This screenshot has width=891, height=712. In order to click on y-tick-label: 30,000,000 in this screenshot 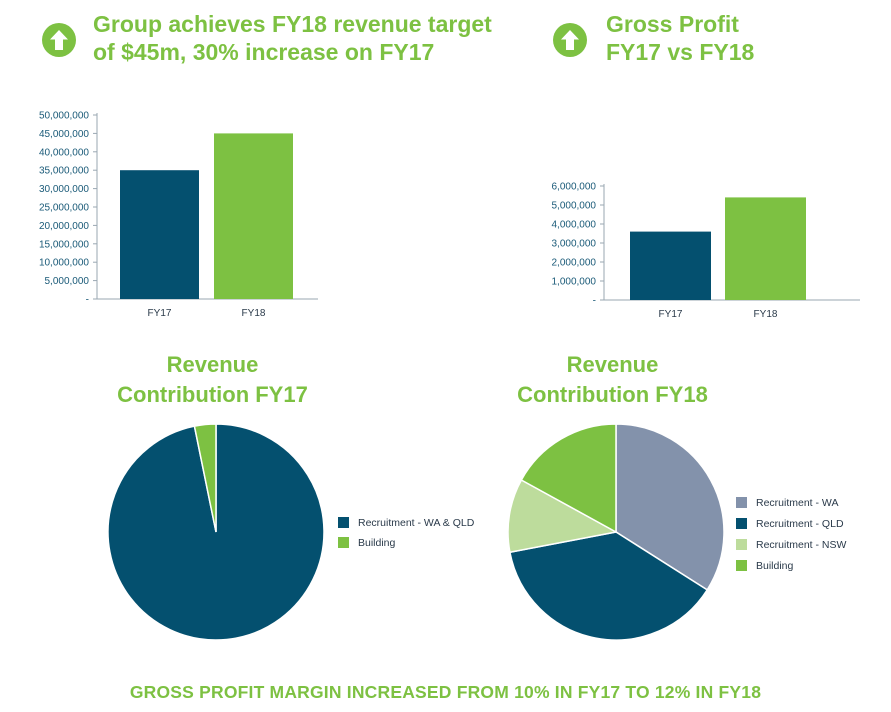, I will do `click(64, 189)`.